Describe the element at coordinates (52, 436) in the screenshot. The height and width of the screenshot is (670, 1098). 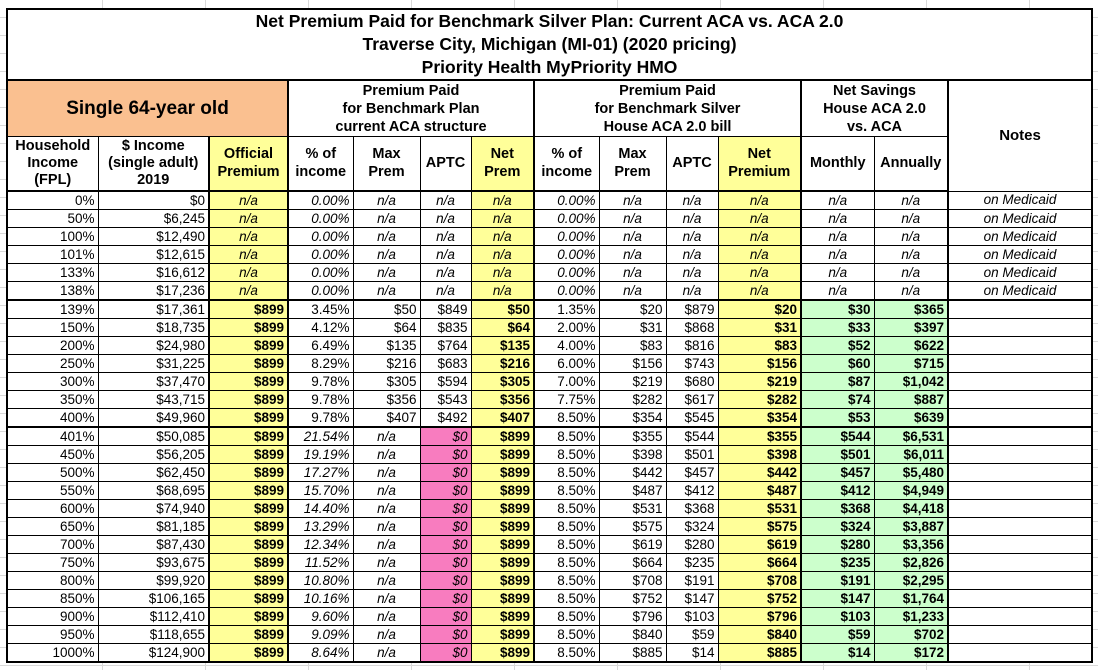
I see `cell-fpl: 401%` at that location.